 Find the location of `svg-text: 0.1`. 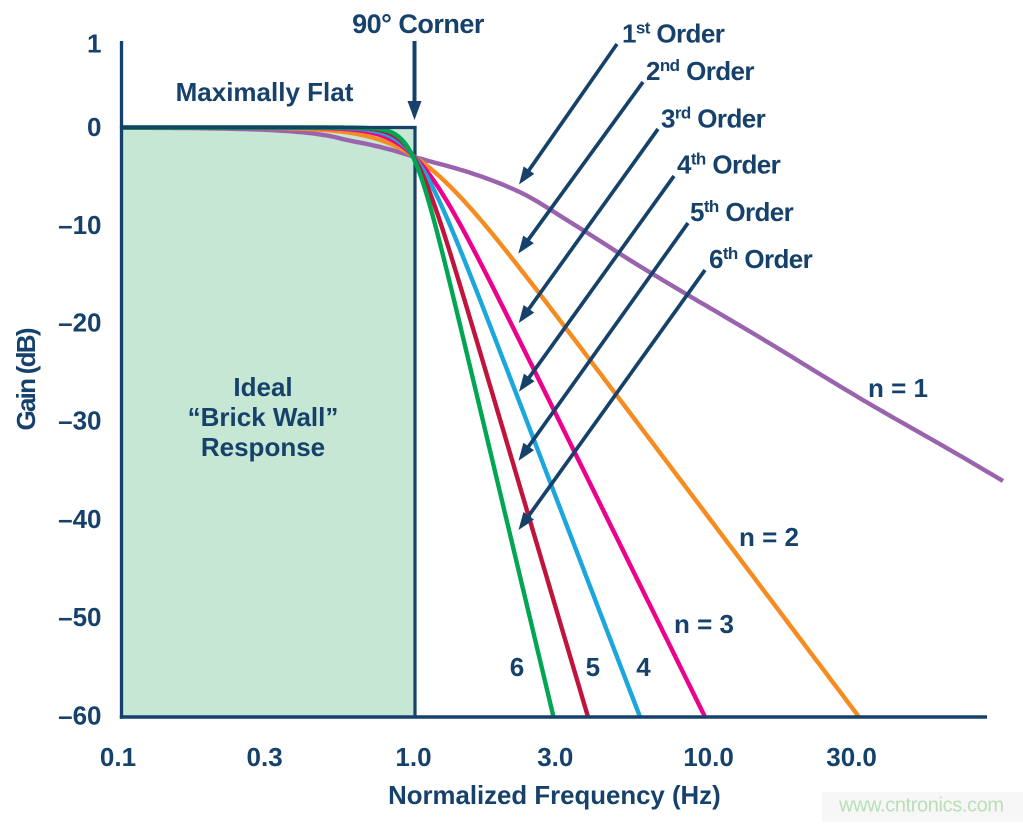

svg-text: 0.1 is located at coordinates (118, 757).